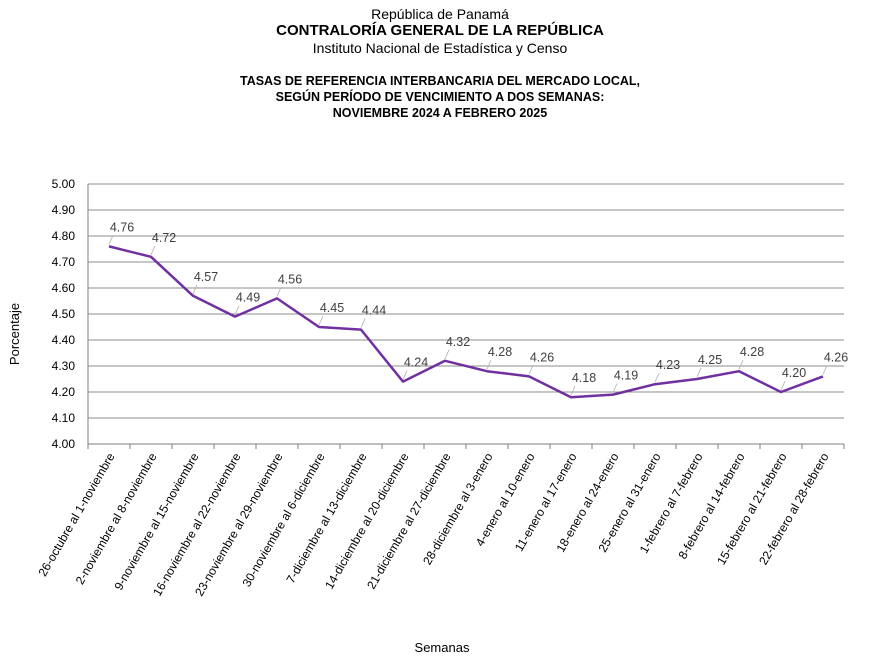 The image size is (880, 661). Describe the element at coordinates (64, 262) in the screenshot. I see `y-tick-label: 4.70` at that location.